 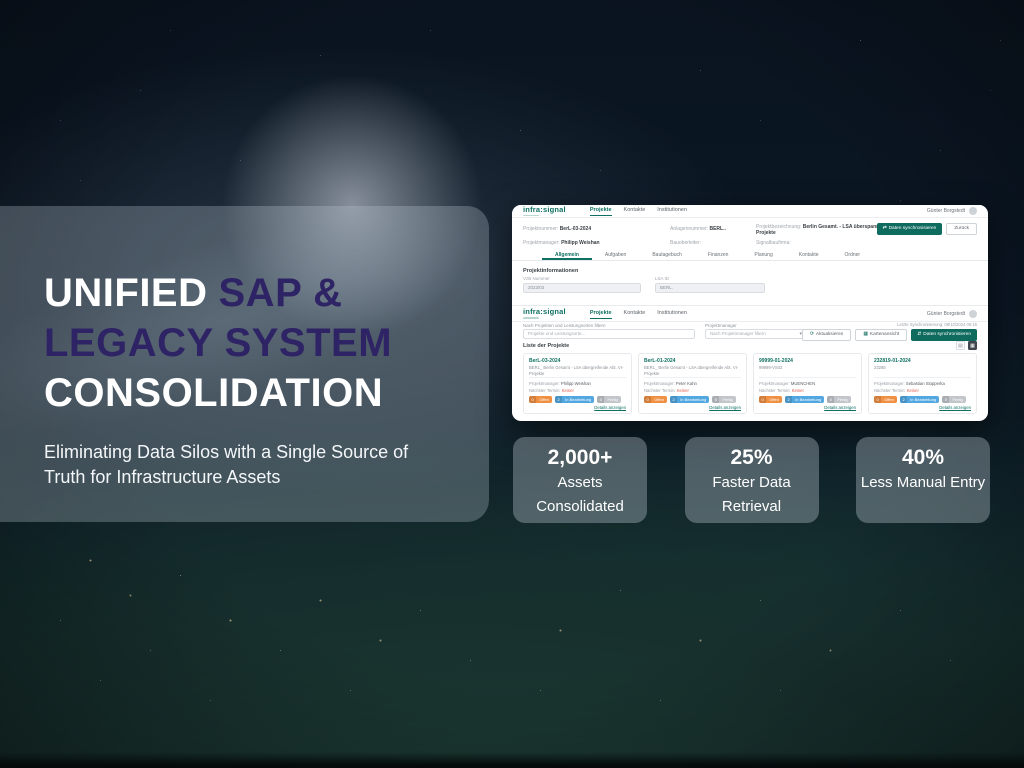 What do you see at coordinates (944, 335) in the screenshot?
I see `sync-data-button: ⇵ Daten synchronisieren` at bounding box center [944, 335].